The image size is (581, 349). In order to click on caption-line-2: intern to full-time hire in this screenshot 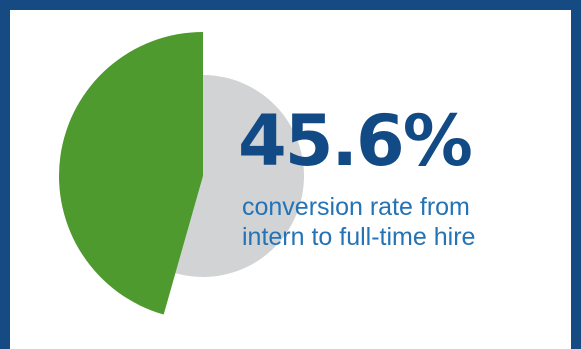, I will do `click(359, 237)`.